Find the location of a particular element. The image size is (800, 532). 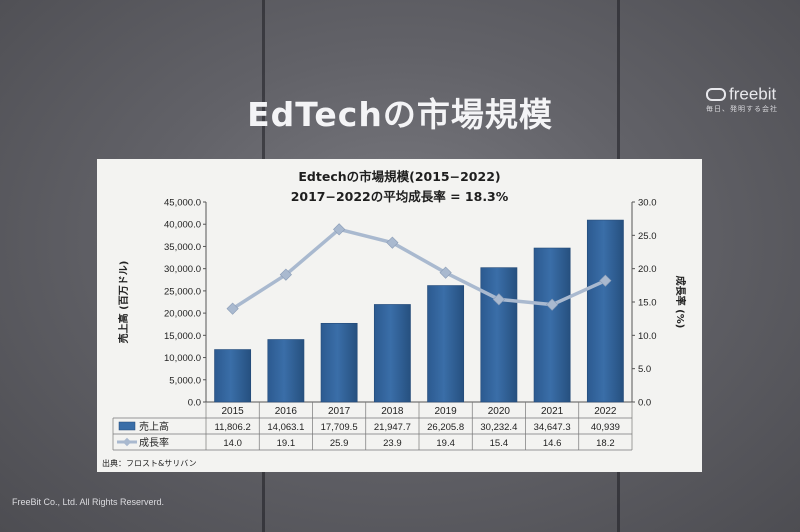

bar-2020 is located at coordinates (499, 335).